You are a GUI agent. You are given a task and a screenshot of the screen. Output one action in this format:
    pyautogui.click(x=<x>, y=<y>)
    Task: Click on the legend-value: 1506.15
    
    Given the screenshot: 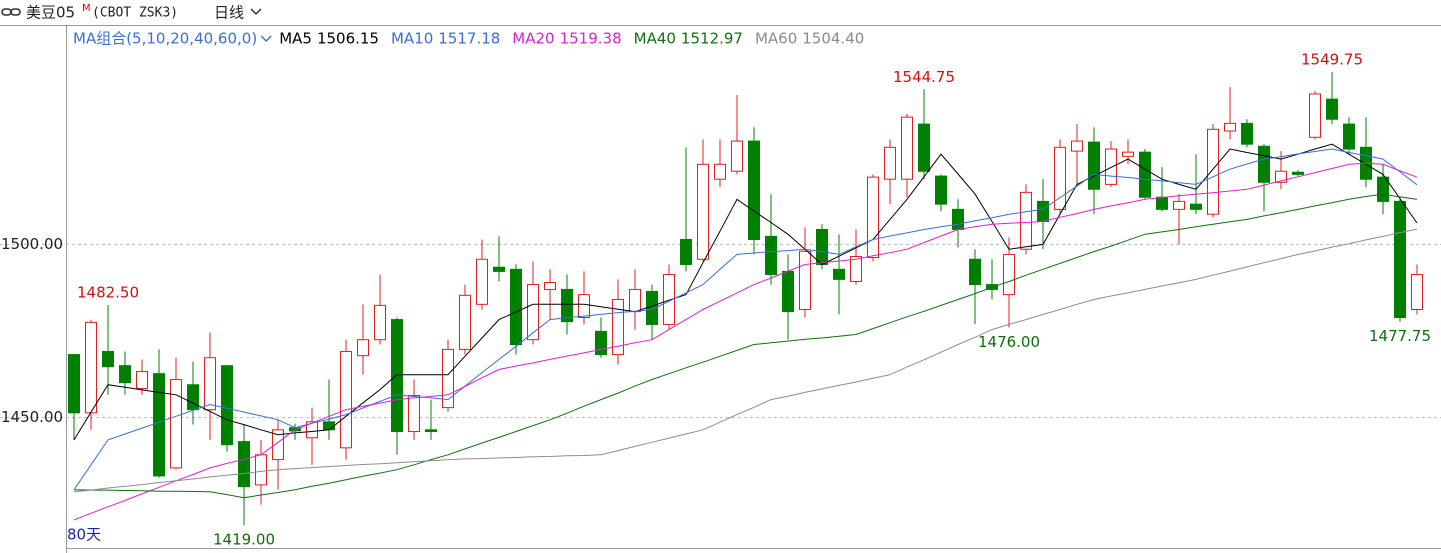 What is the action you would take?
    pyautogui.click(x=348, y=39)
    